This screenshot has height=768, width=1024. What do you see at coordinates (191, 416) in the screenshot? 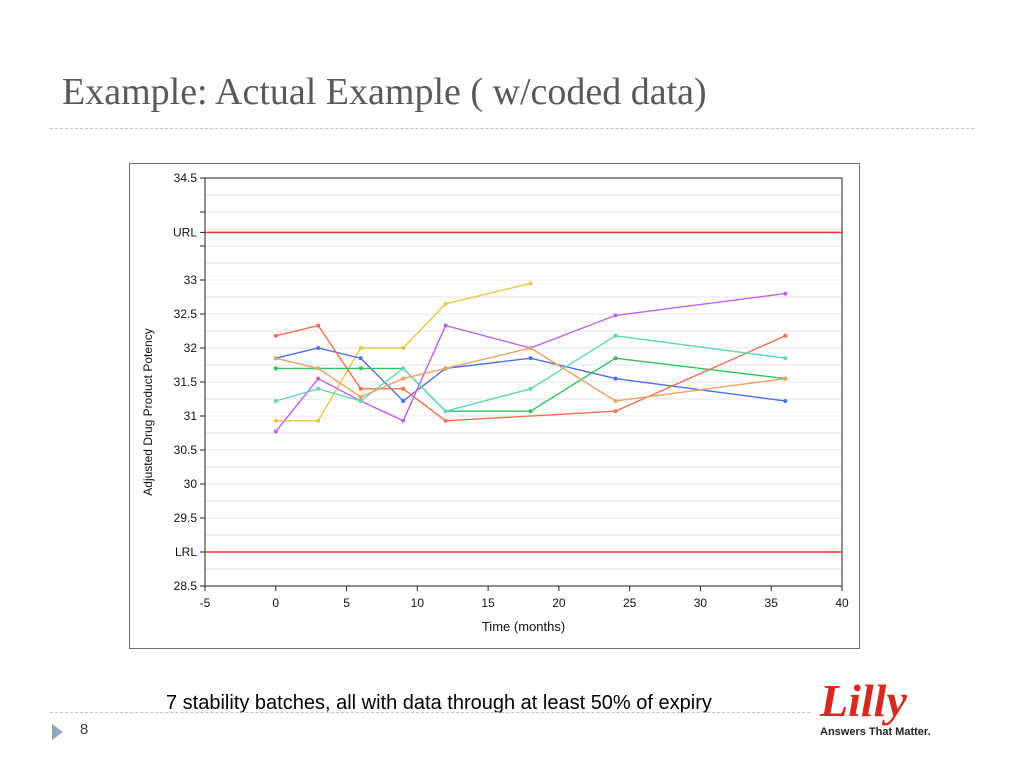
I see `y-tick-label: 31` at bounding box center [191, 416].